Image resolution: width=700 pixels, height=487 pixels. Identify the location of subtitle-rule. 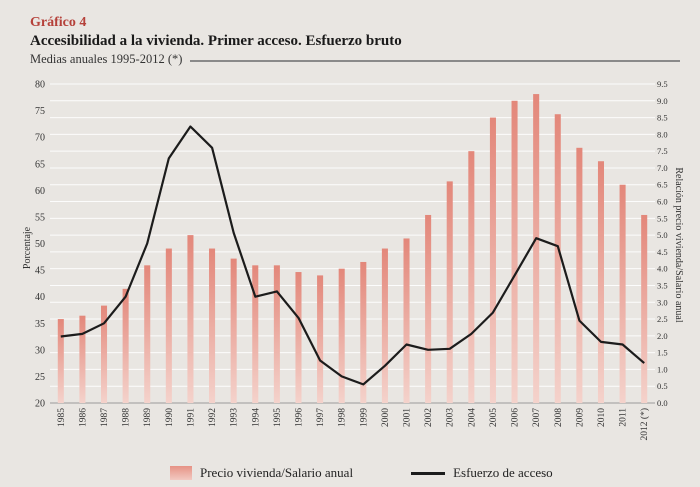
(435, 60).